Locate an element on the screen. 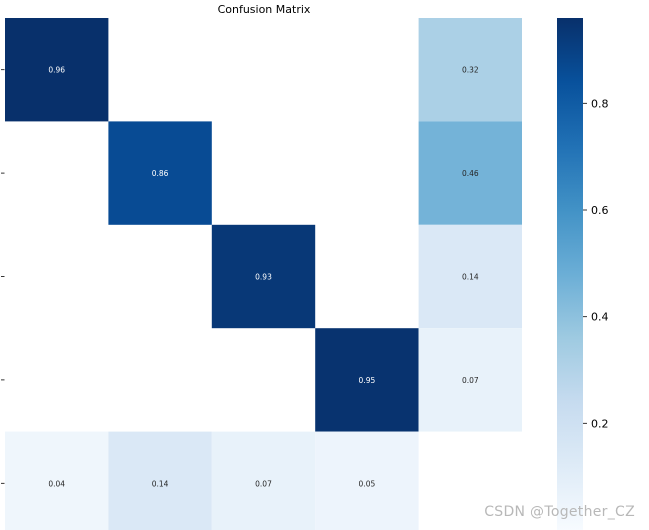  cell-value-label: 0.05 is located at coordinates (367, 483).